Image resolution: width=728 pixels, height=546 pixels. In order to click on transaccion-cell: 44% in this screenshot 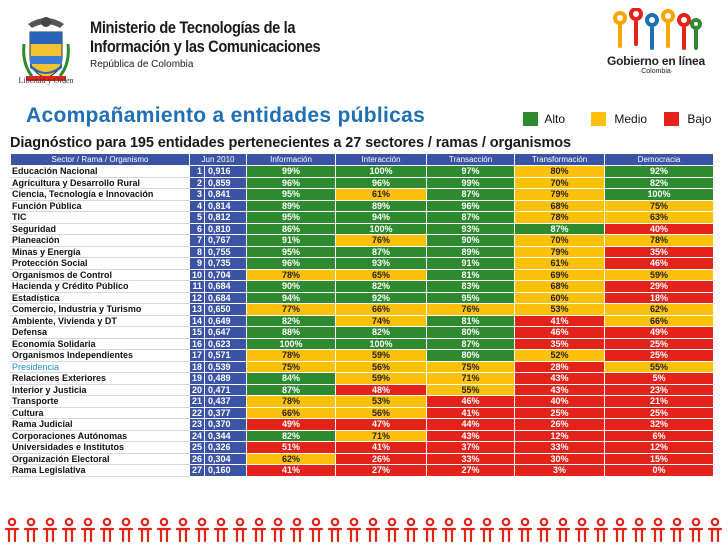, I will do `click(471, 424)`.